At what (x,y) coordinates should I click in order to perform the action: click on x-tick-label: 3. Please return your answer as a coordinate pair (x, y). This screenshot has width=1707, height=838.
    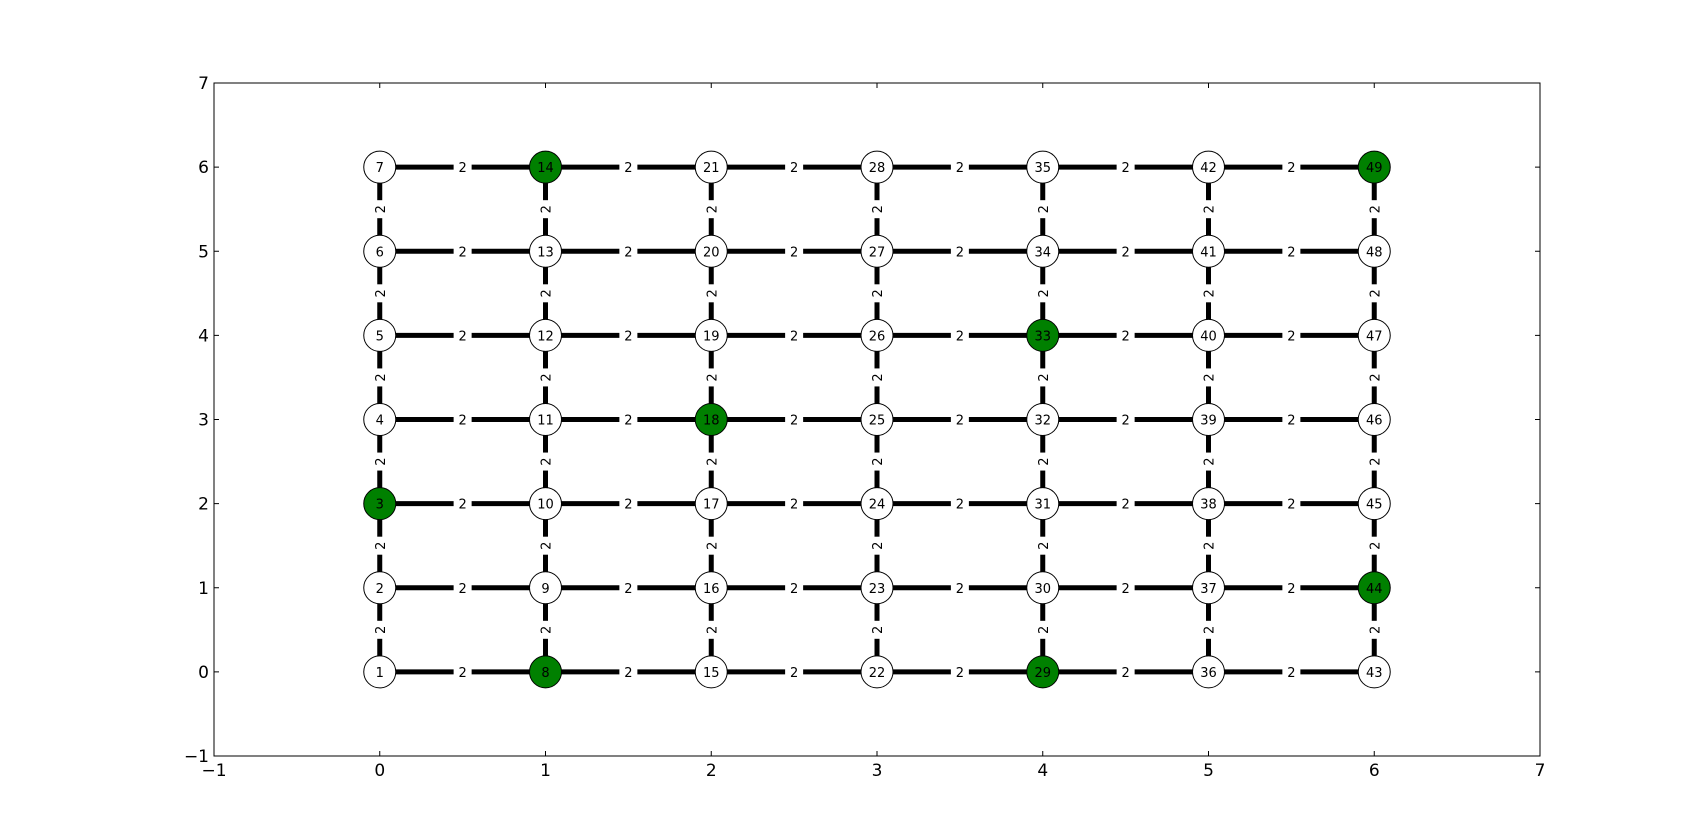
    Looking at the image, I should click on (877, 771).